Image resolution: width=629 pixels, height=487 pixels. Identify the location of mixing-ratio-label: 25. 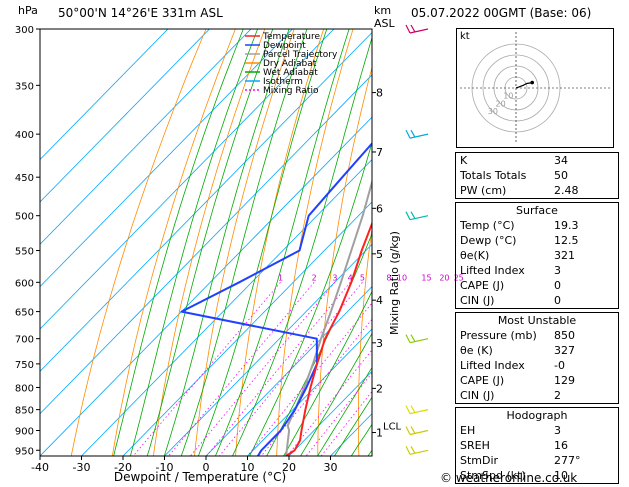
(459, 277).